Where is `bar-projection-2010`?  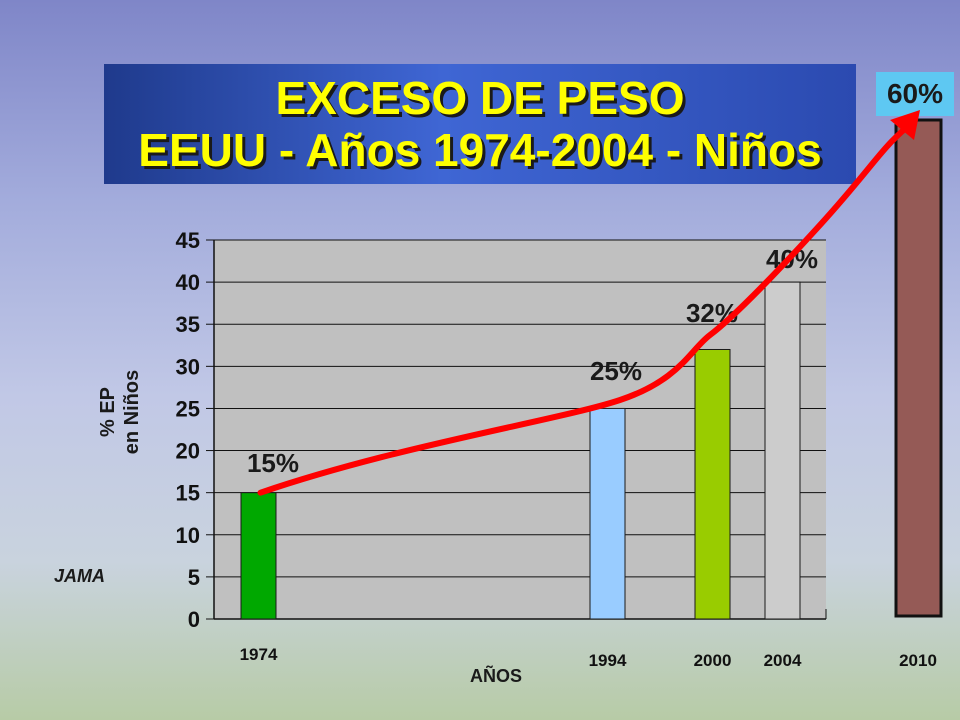
bar-projection-2010 is located at coordinates (918, 368).